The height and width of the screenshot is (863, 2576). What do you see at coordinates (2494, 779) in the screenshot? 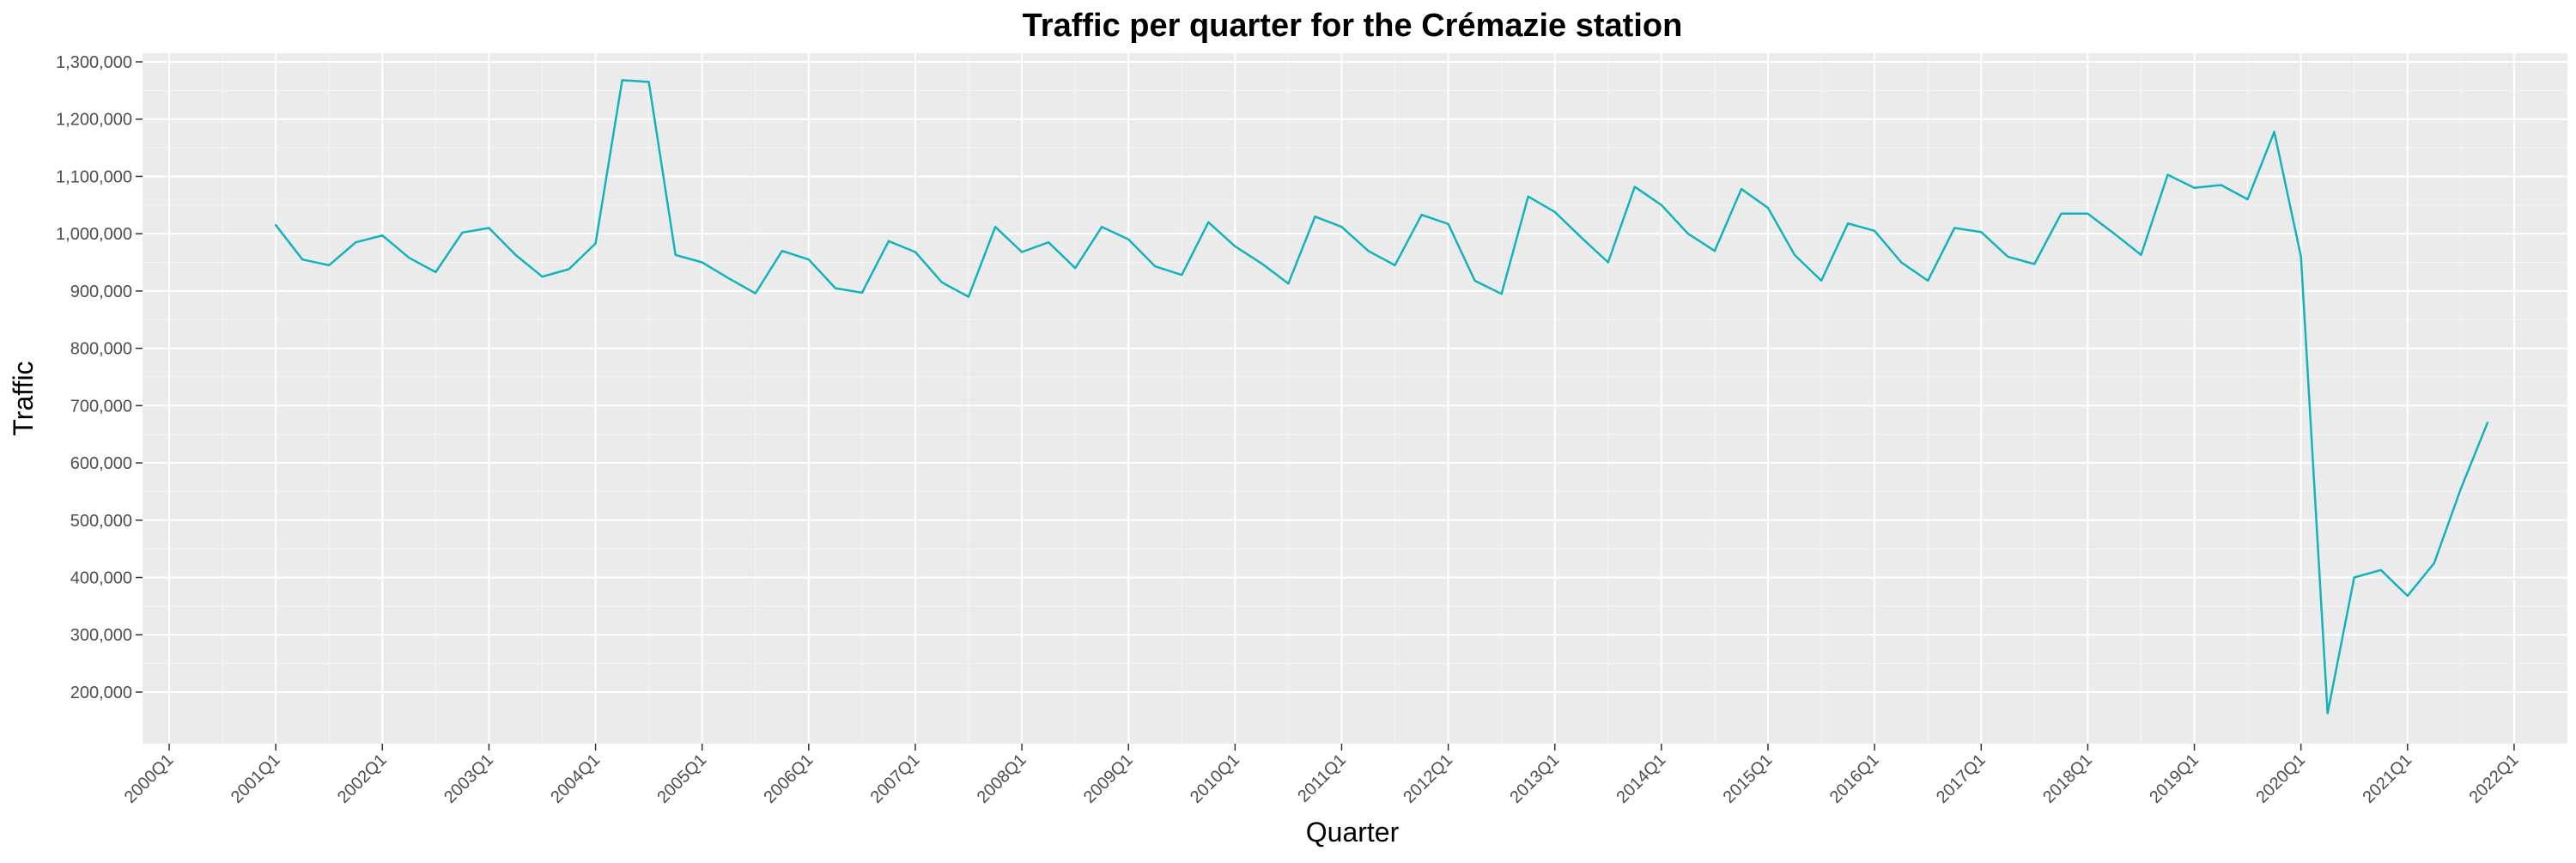
I see `x-tick-label: 2022Q1` at bounding box center [2494, 779].